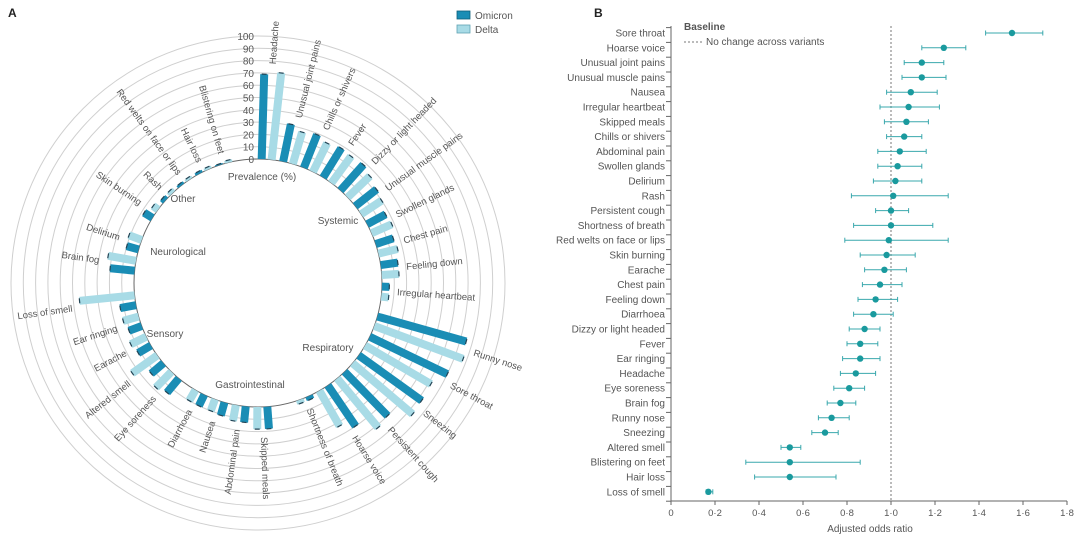 The image size is (1080, 545). I want to click on group-label-neurological: Neurological, so click(178, 252).